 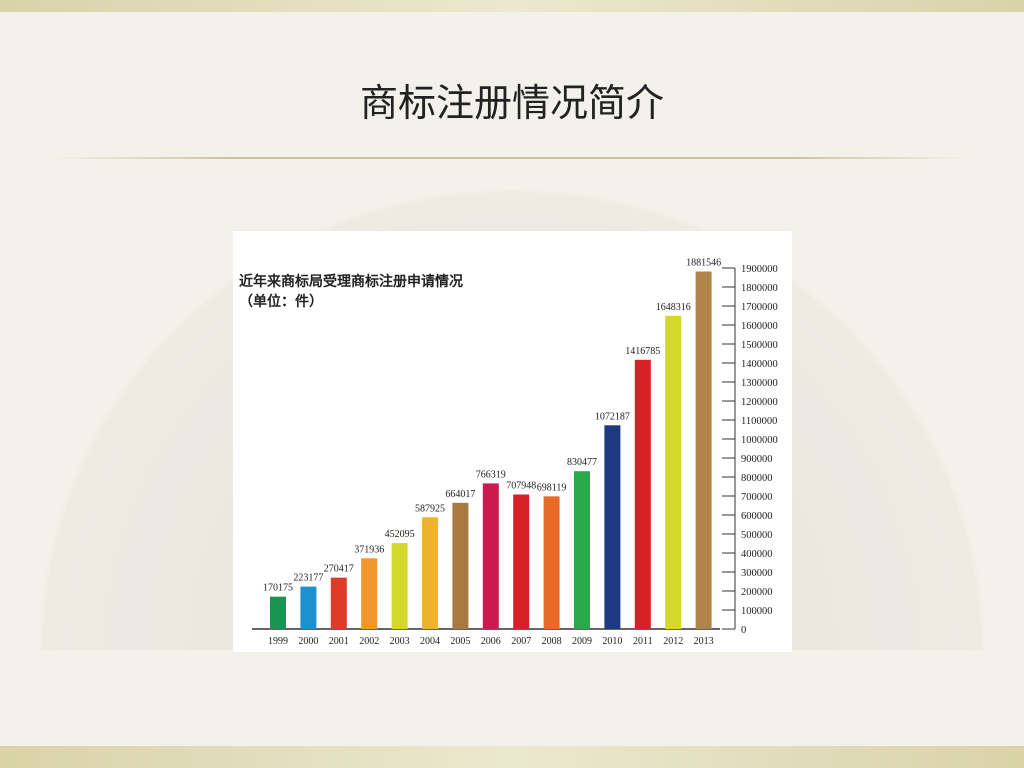 What do you see at coordinates (757, 535) in the screenshot?
I see `y-tick-label: 500000` at bounding box center [757, 535].